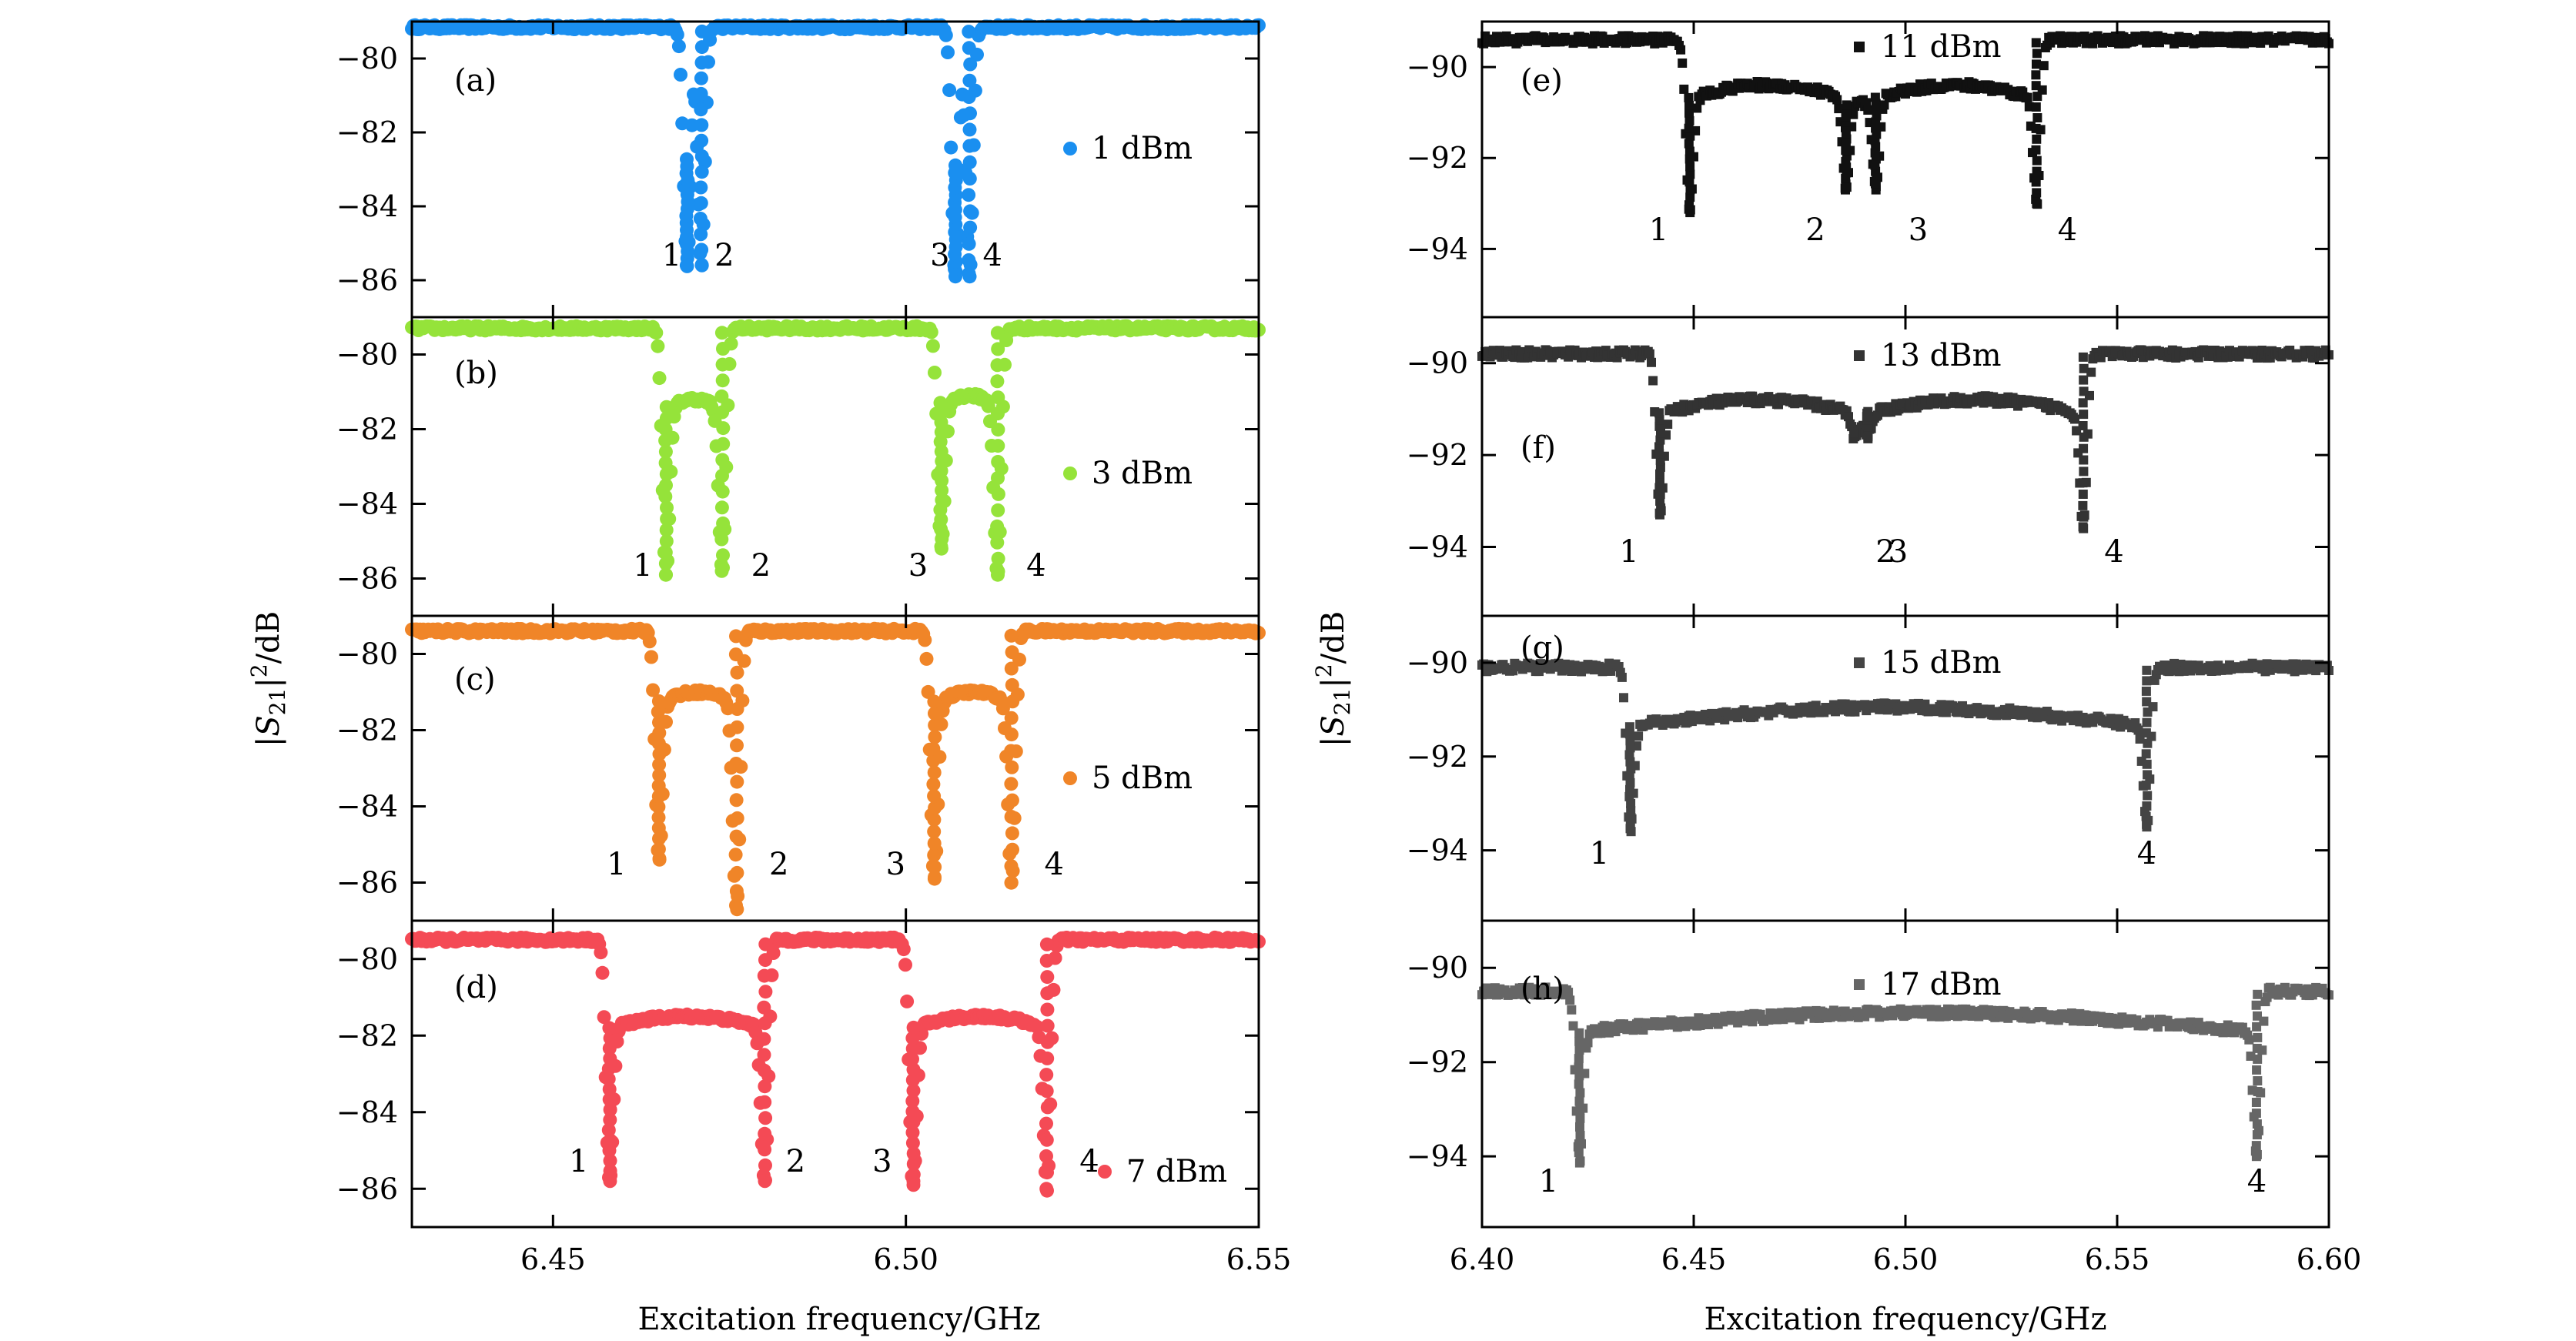 This screenshot has width=2576, height=1341. I want to click on y-tick-label: −80, so click(367, 58).